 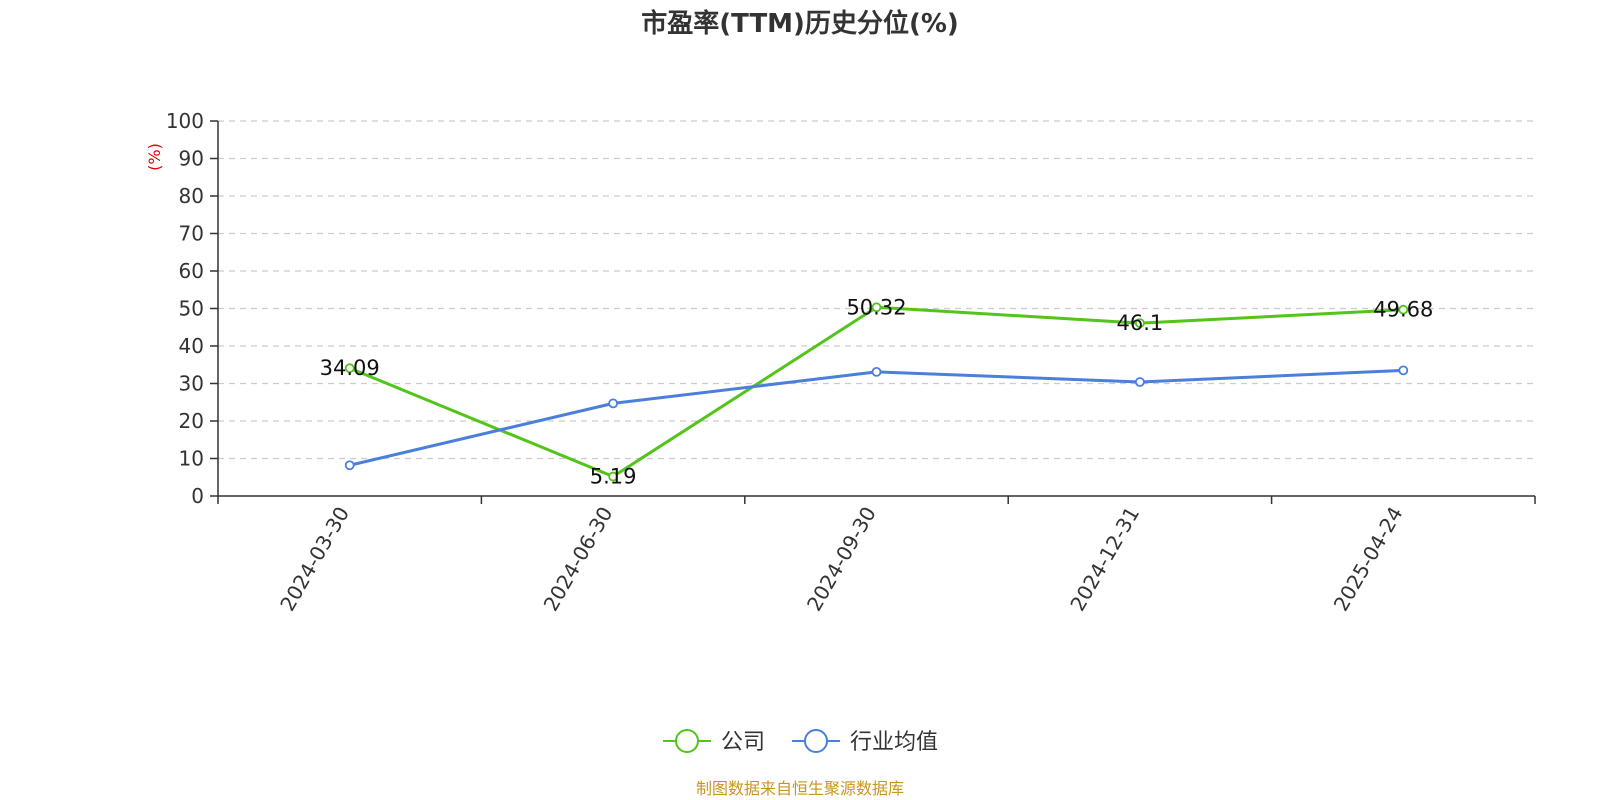 I want to click on data-label: 49.68, so click(x=1403, y=310).